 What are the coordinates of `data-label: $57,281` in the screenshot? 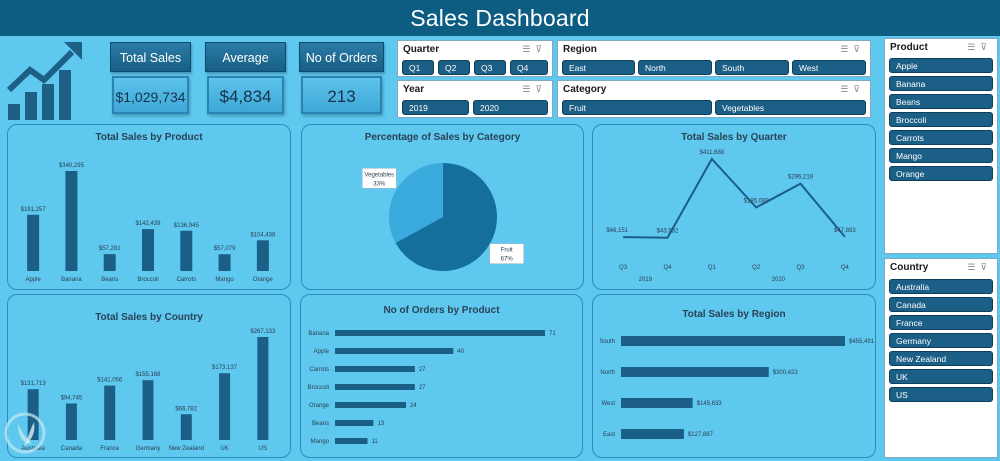 It's located at (110, 249).